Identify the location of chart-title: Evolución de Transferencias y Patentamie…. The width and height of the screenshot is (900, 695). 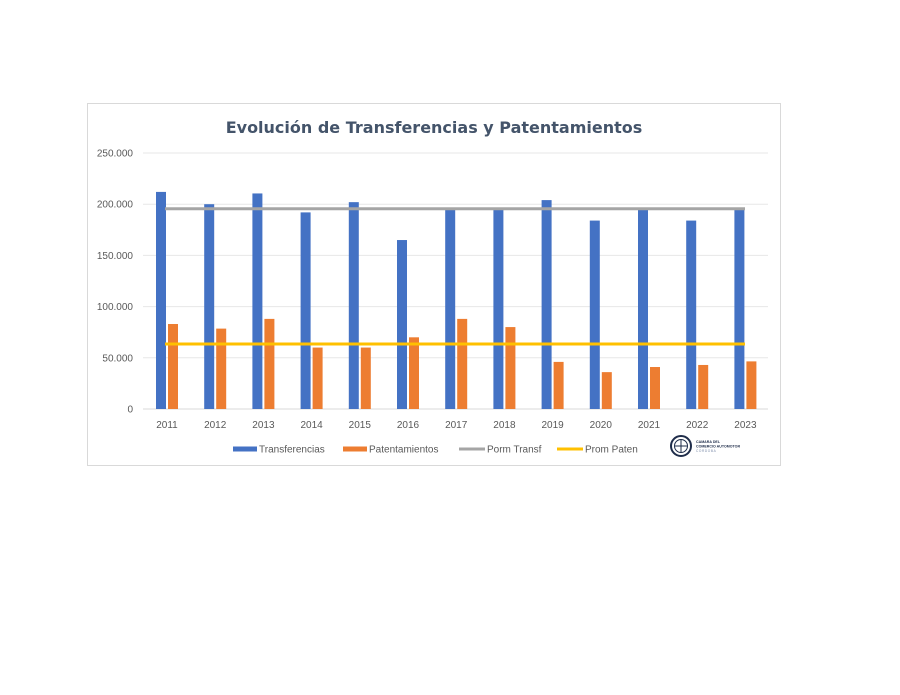
(434, 127).